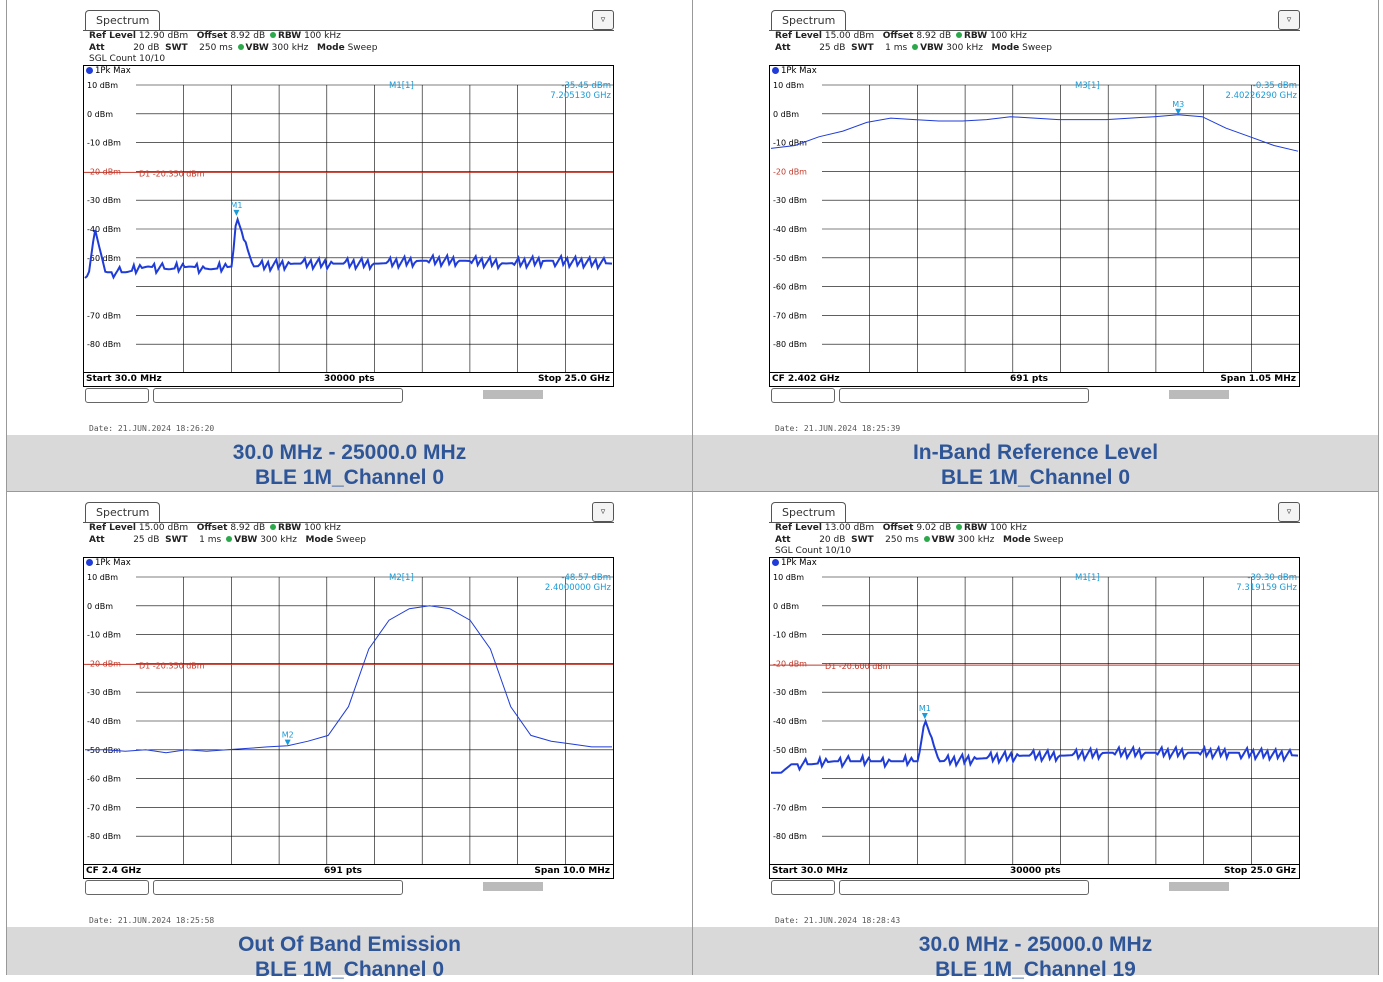 This screenshot has width=1383, height=982. What do you see at coordinates (1087, 86) in the screenshot?
I see `marker-name: M3[1]` at bounding box center [1087, 86].